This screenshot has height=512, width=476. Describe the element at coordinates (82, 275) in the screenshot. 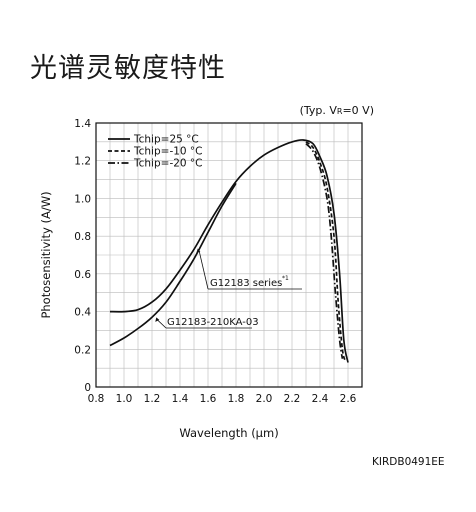

I see `y-tick-label: 0.6` at that location.